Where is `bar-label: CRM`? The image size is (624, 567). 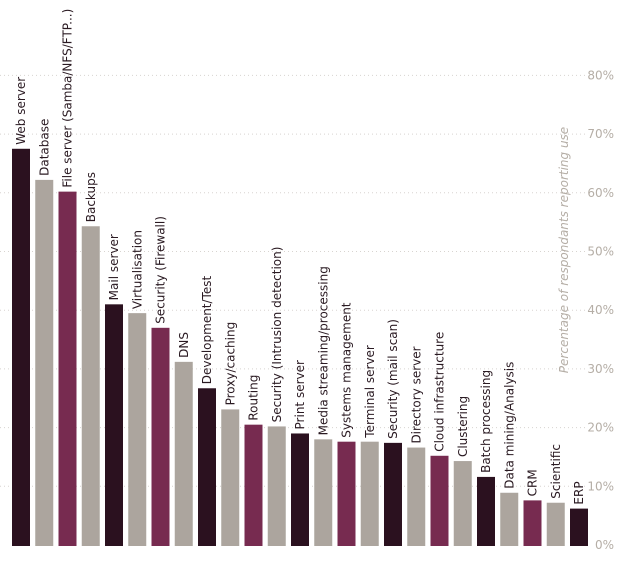
bar-label: CRM is located at coordinates (533, 482).